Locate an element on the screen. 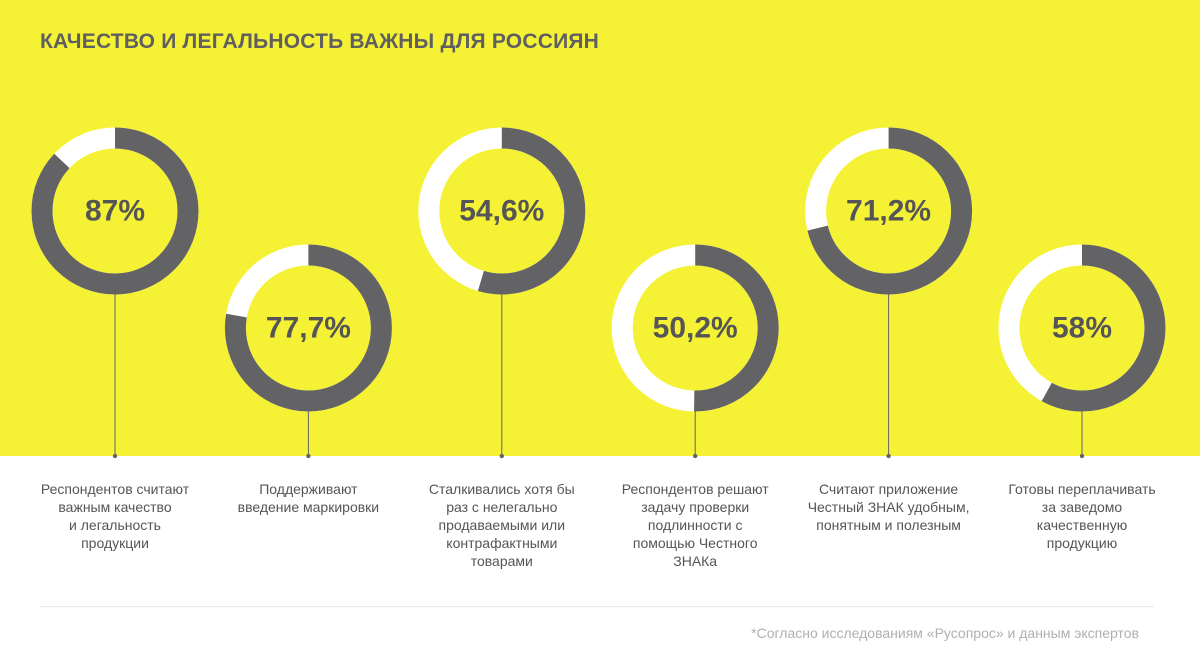 Image resolution: width=1200 pixels, height=672 pixels. caption-line: понятным и полезным is located at coordinates (888, 525).